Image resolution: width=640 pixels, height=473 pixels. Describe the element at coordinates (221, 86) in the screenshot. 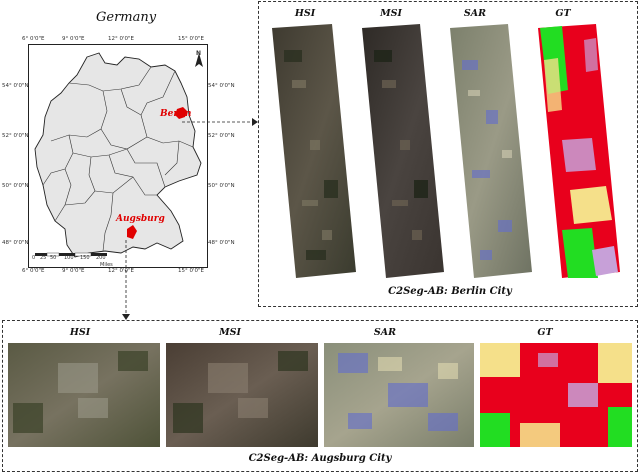

I see `coord-right-1: 54° 0'0"N` at that location.